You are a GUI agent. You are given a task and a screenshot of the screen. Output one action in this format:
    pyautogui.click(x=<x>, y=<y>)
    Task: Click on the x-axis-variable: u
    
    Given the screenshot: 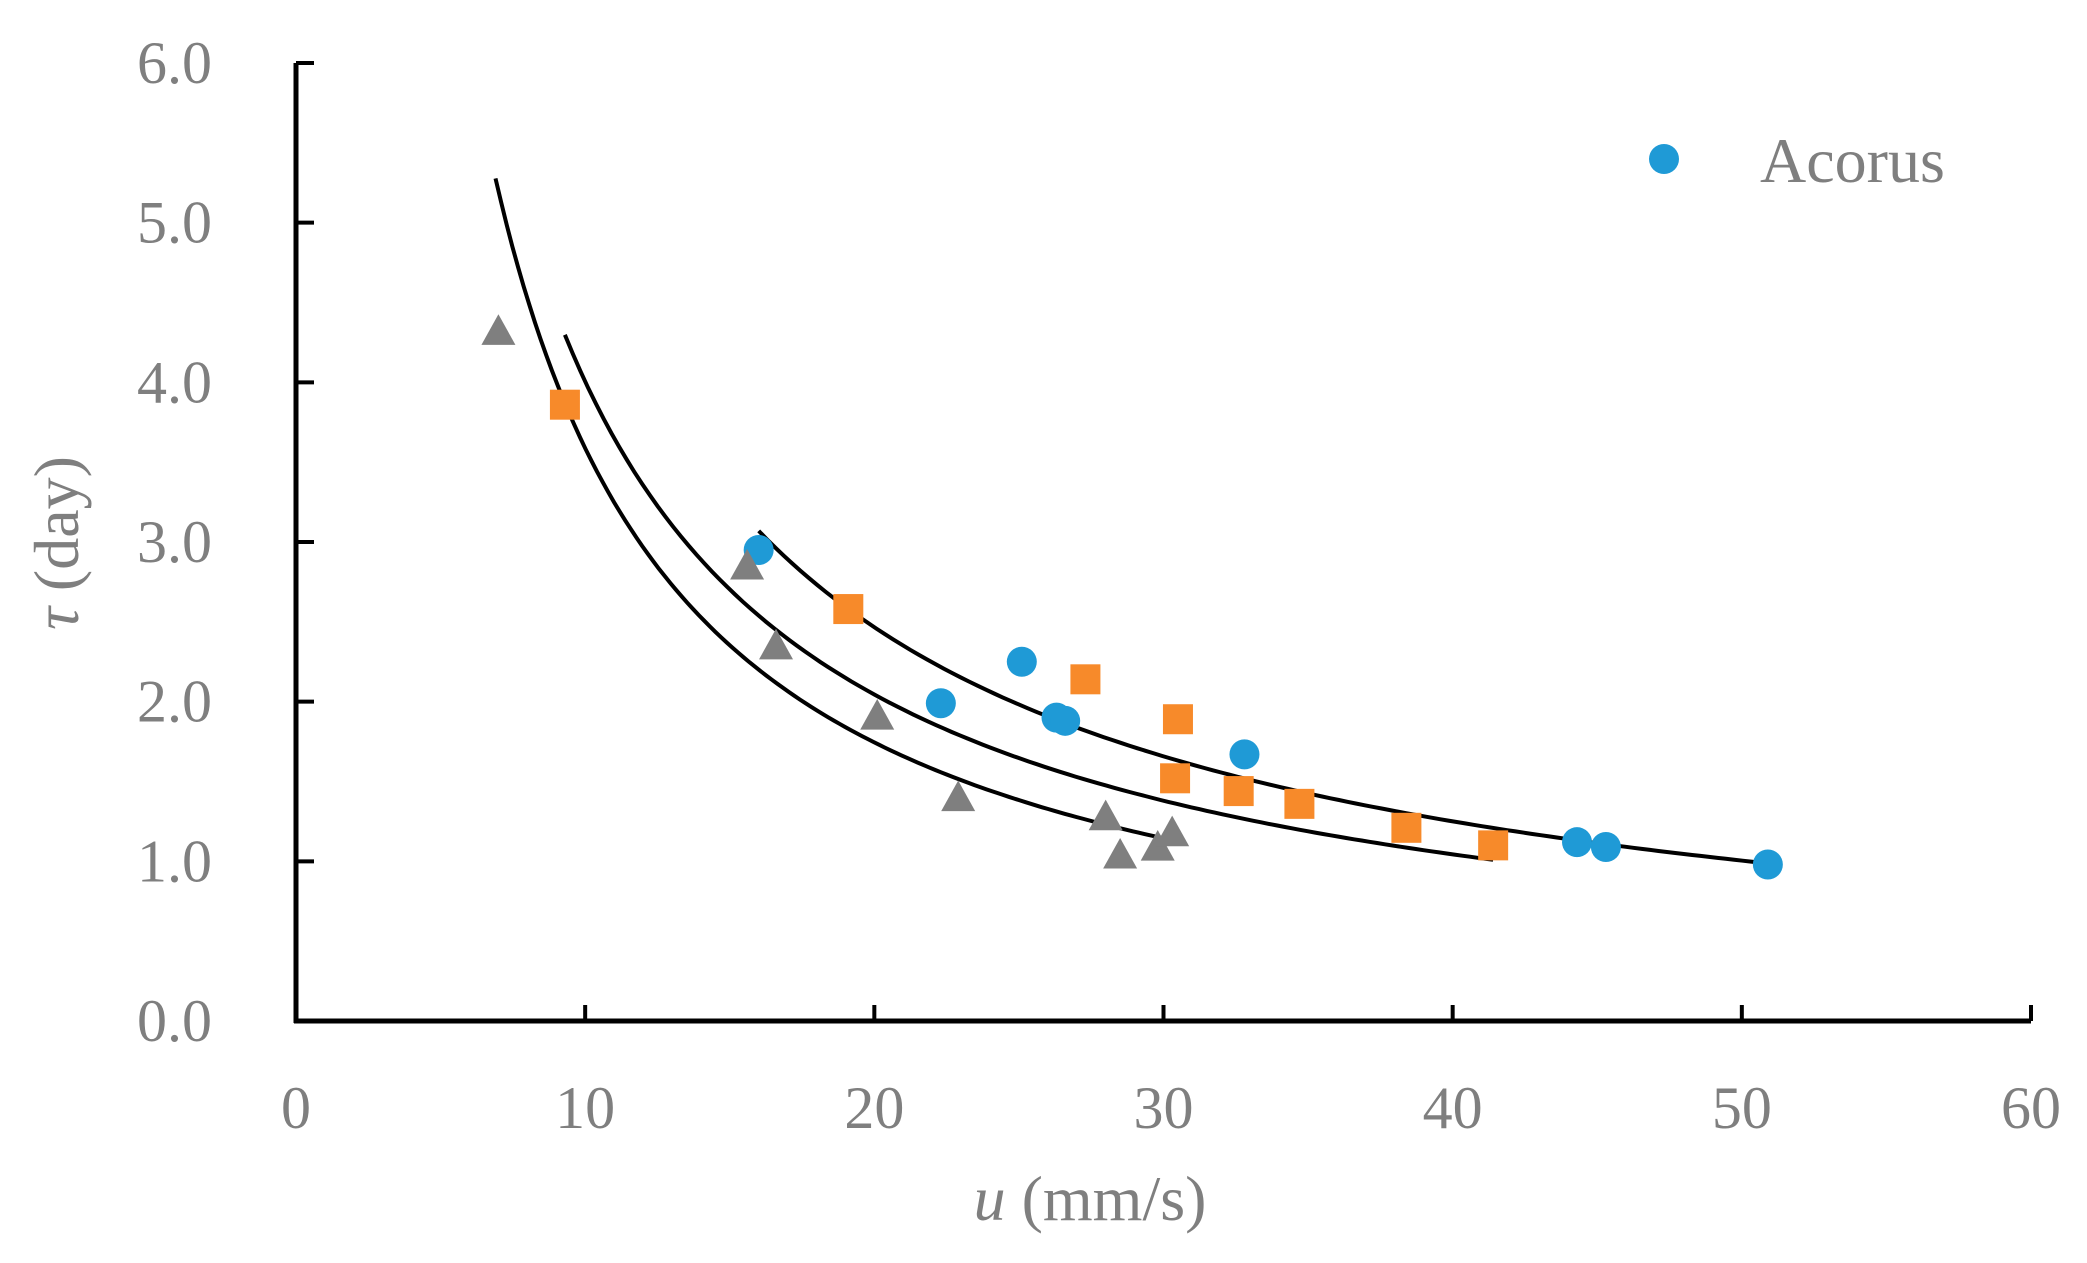 What is the action you would take?
    pyautogui.click(x=990, y=1198)
    